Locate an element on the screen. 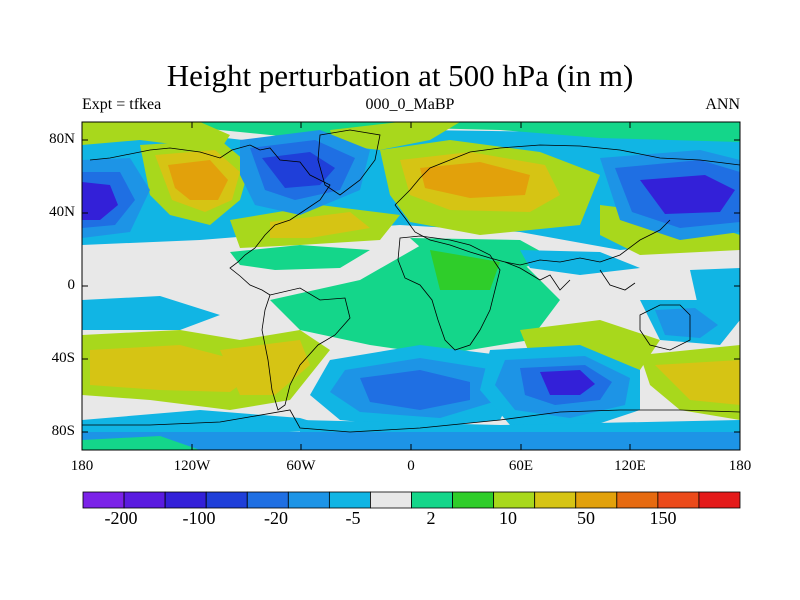  colorbar-label: 50 is located at coordinates (586, 518).